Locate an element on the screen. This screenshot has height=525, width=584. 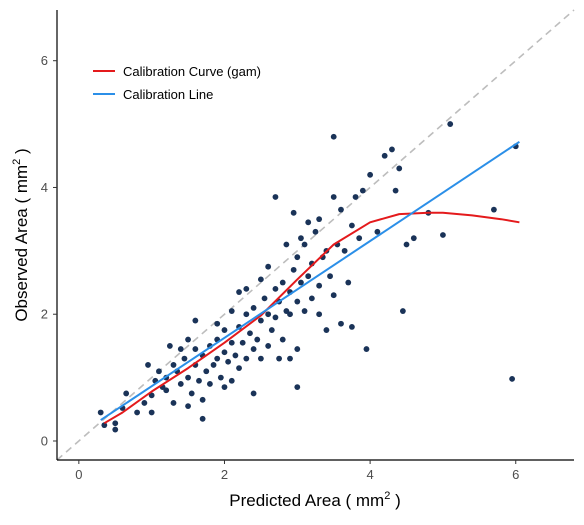
y-tick-label: 2 is located at coordinates (44, 314).